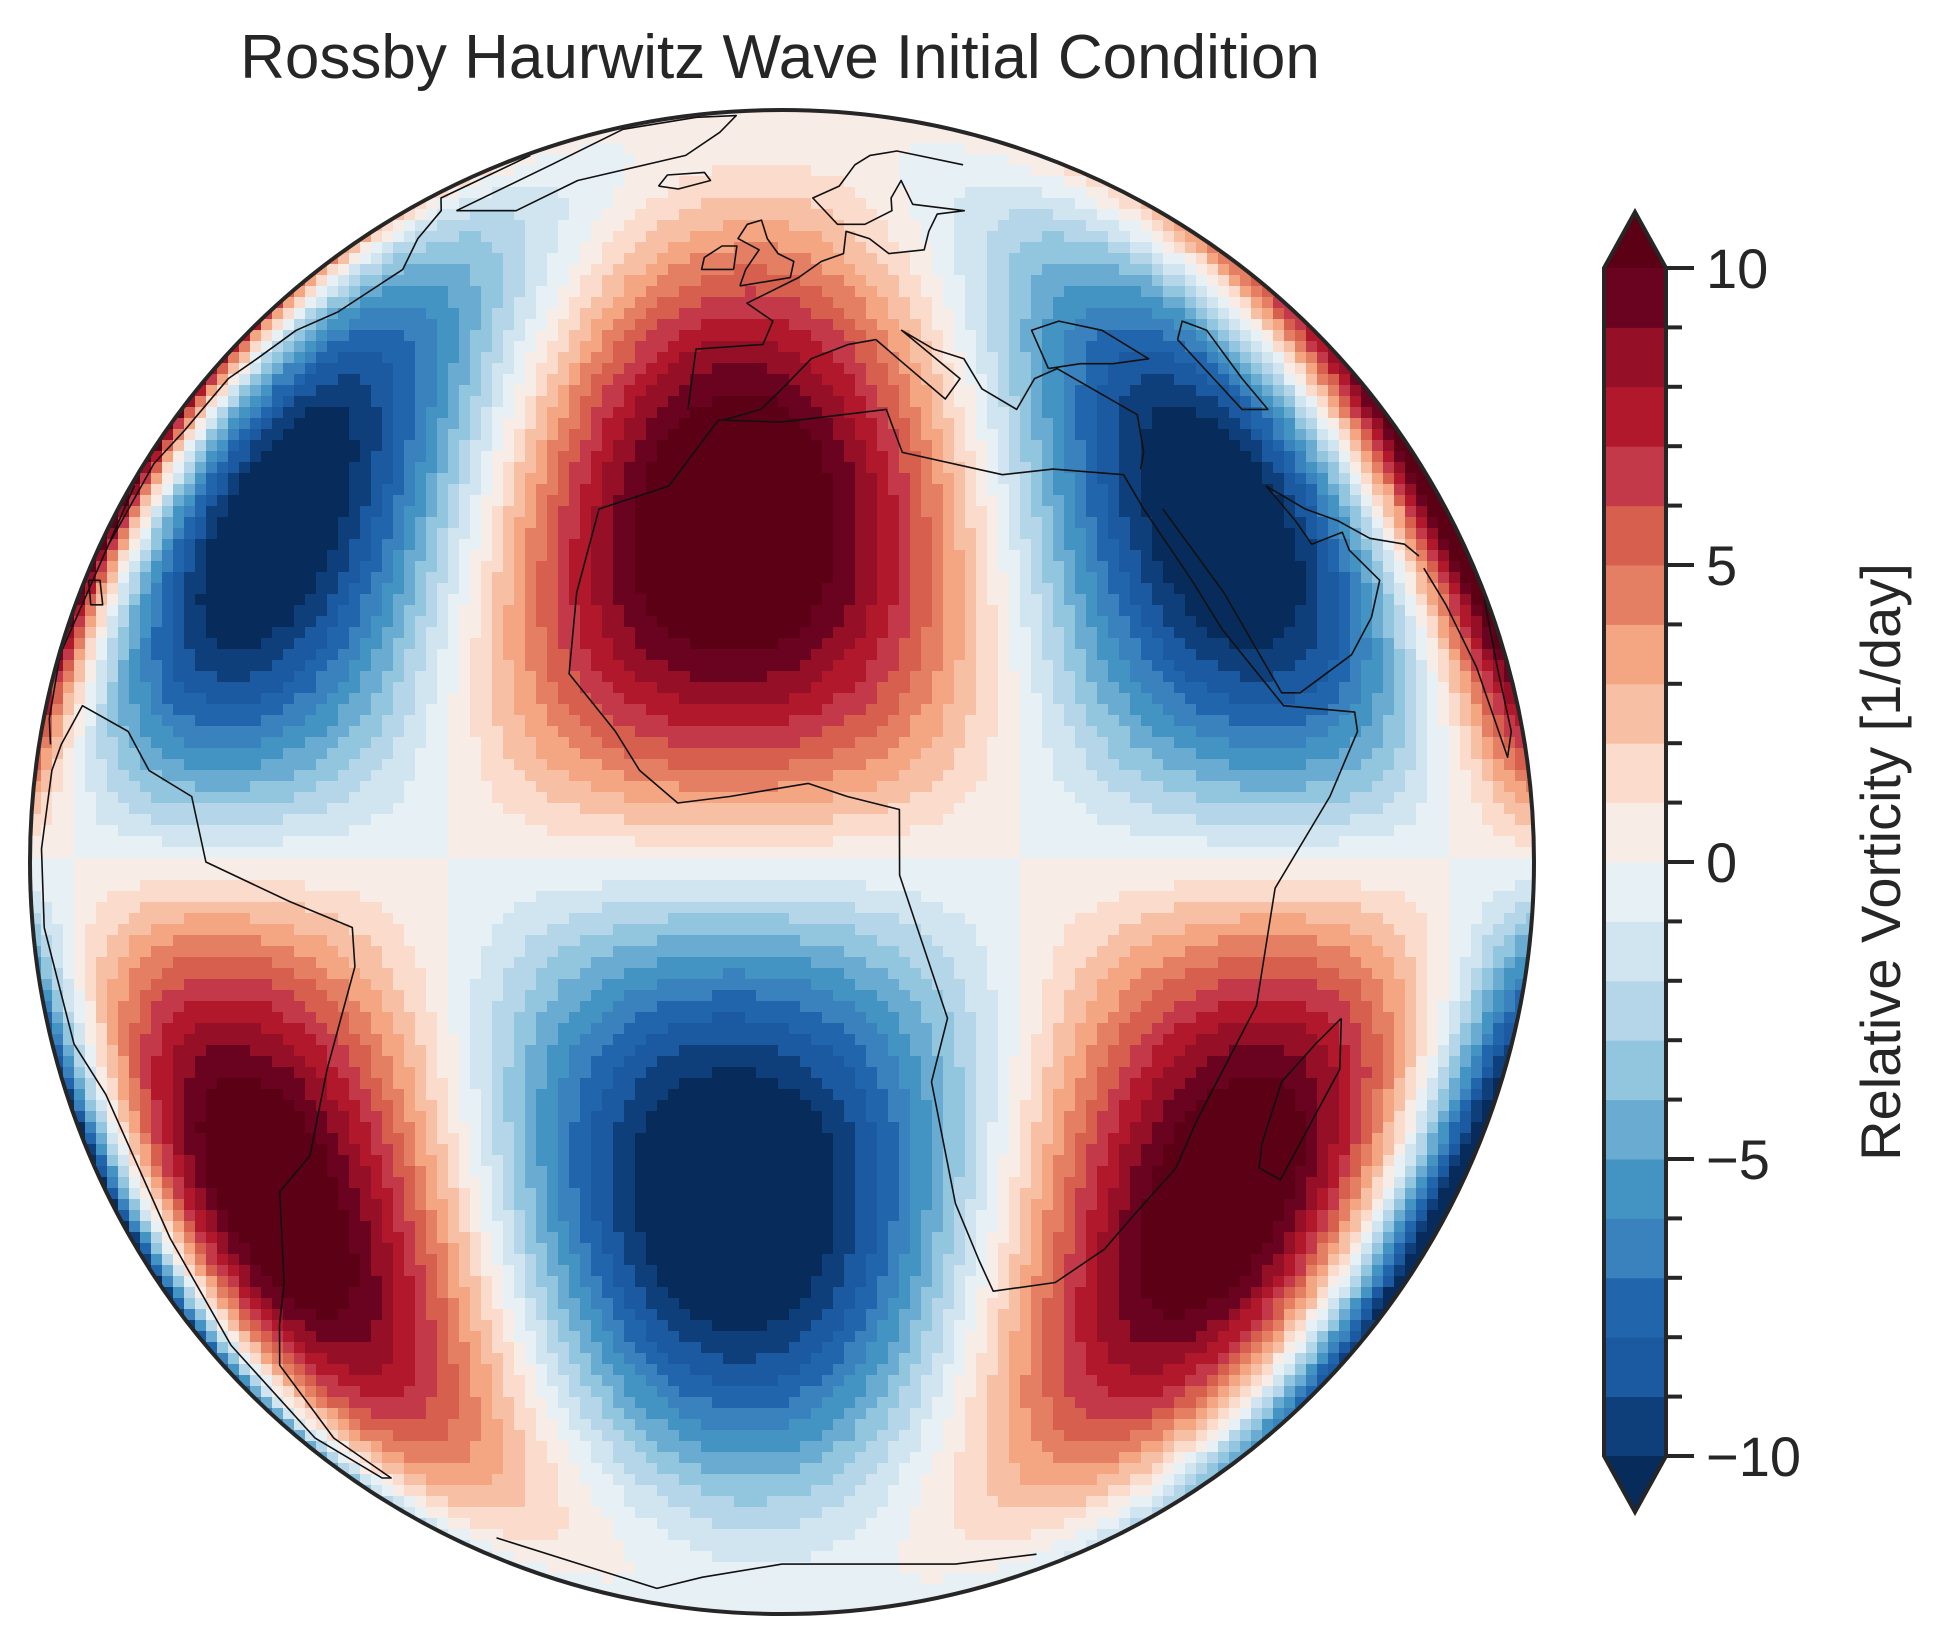 The height and width of the screenshot is (1637, 1943). What do you see at coordinates (1271, 589) in the screenshot?
I see `arabia-coast` at bounding box center [1271, 589].